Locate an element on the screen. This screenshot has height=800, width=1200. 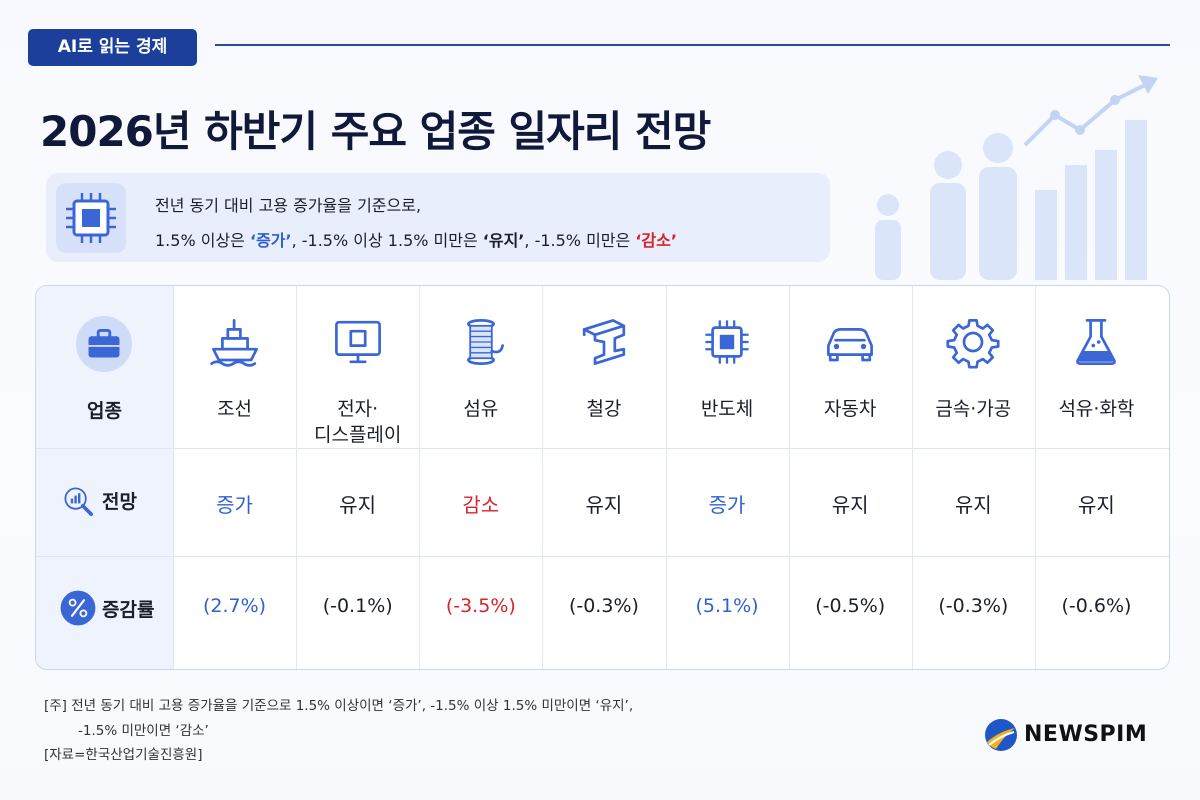
industry-name: 석유·화학 is located at coordinates (1096, 409).